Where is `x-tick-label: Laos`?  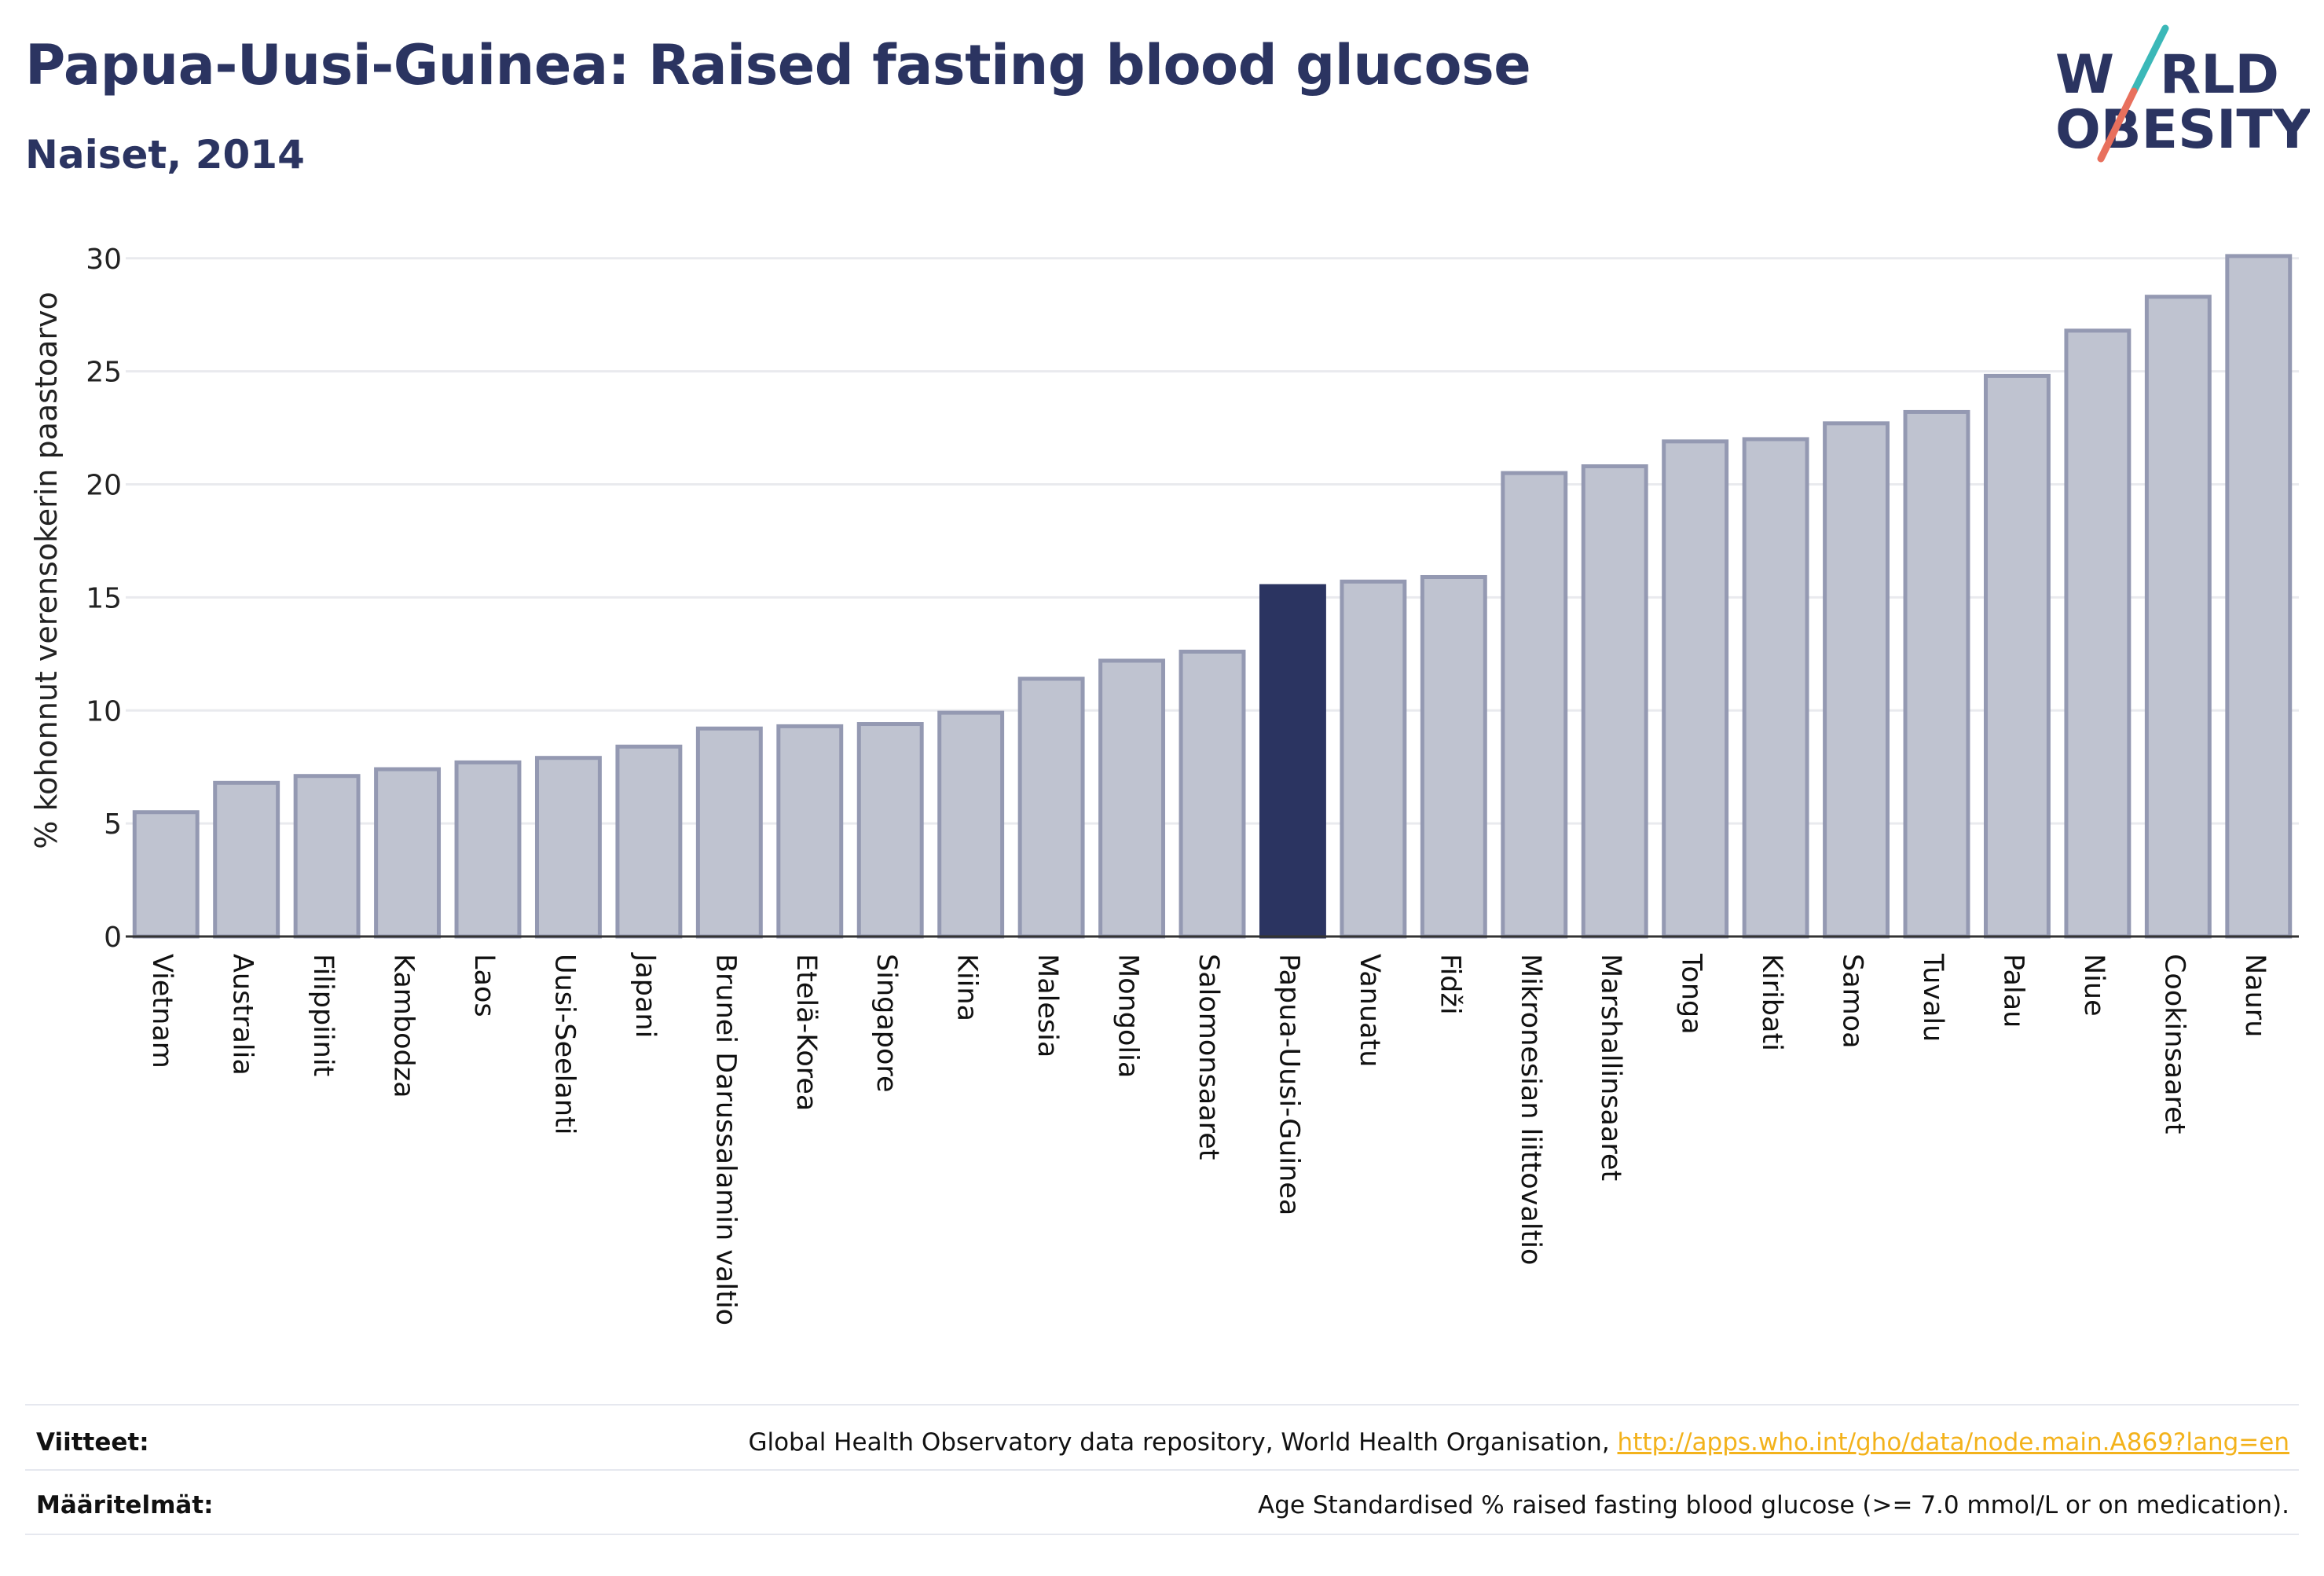
x-tick-label: Laos is located at coordinates (484, 985).